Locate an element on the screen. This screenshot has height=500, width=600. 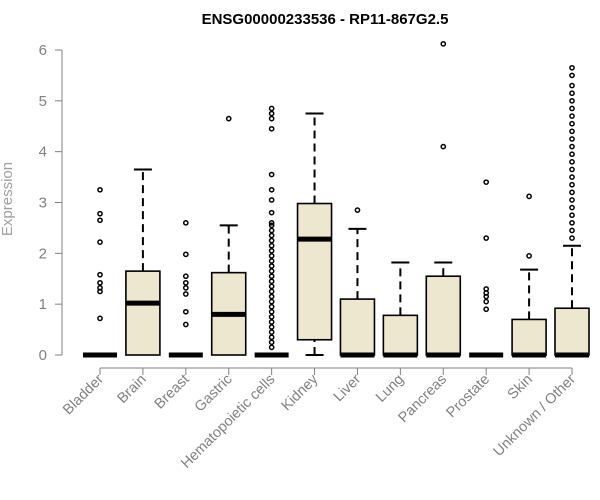
x-tick-label: Liver is located at coordinates (348, 388).